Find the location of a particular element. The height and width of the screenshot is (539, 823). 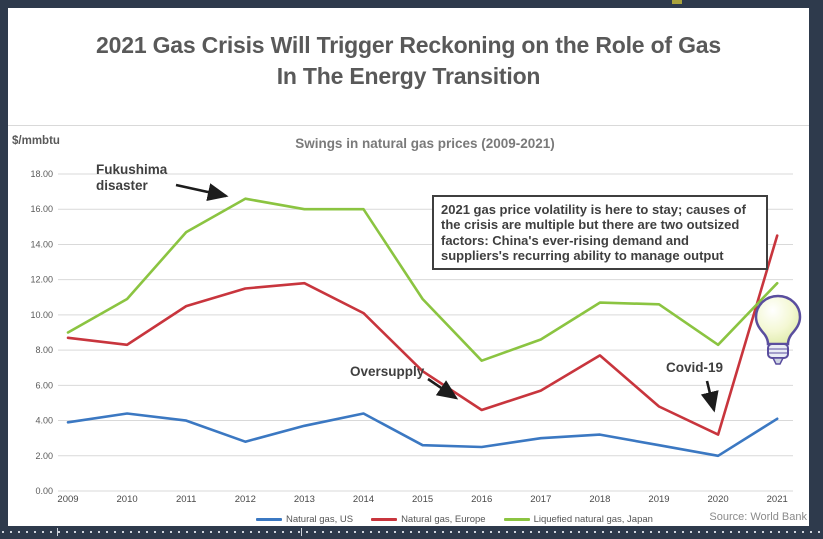

frame-accent-tick is located at coordinates (677, 2).